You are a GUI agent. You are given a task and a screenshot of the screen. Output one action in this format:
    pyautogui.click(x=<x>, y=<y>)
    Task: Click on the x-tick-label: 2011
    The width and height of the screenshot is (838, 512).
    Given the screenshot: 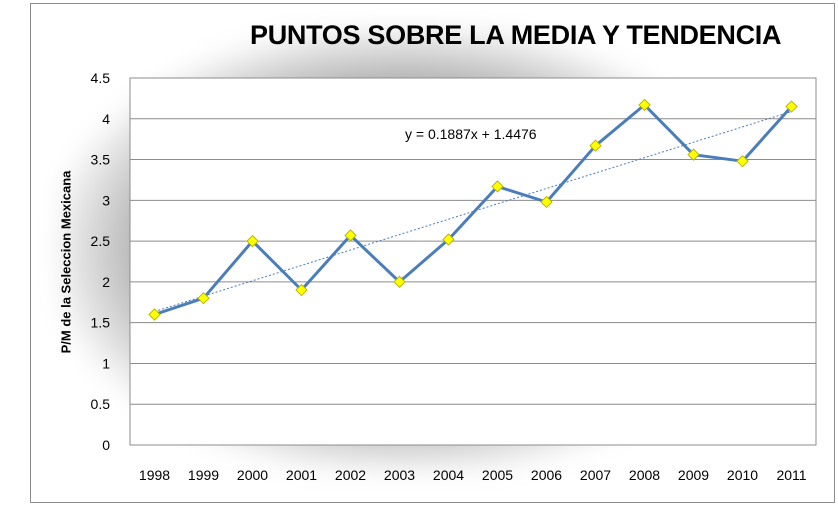 What is the action you would take?
    pyautogui.click(x=791, y=475)
    